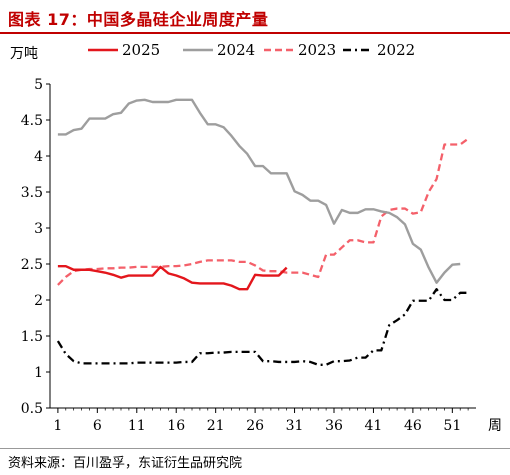  Describe the element at coordinates (57, 426) in the screenshot. I see `x-tick-label: 1` at that location.